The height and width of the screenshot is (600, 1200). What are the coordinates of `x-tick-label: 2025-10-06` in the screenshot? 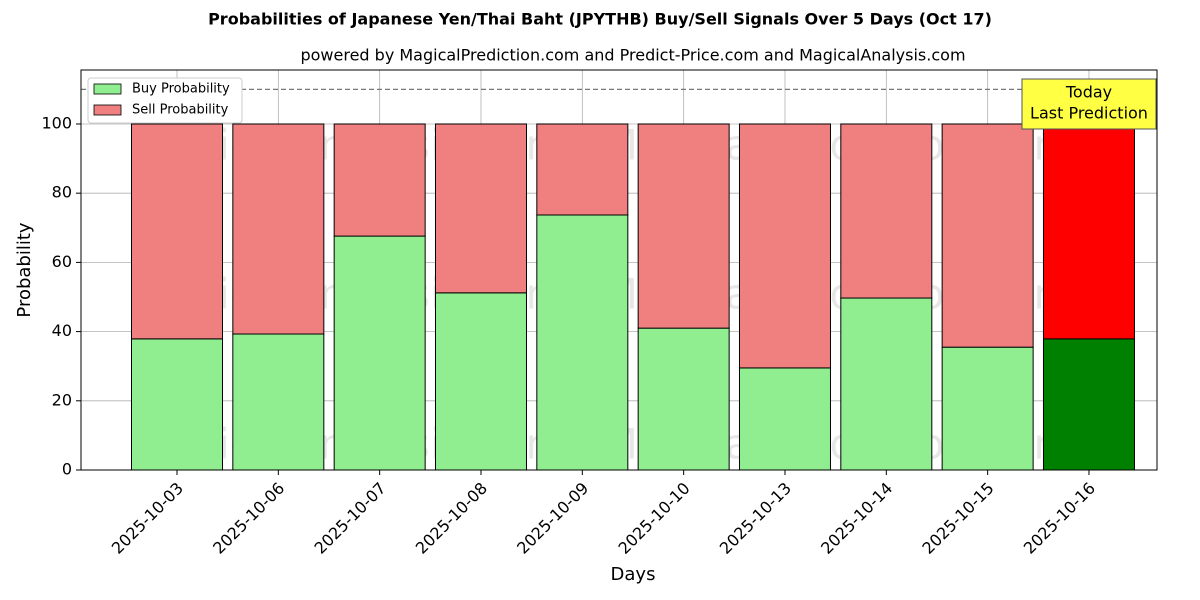 It's located at (248, 518).